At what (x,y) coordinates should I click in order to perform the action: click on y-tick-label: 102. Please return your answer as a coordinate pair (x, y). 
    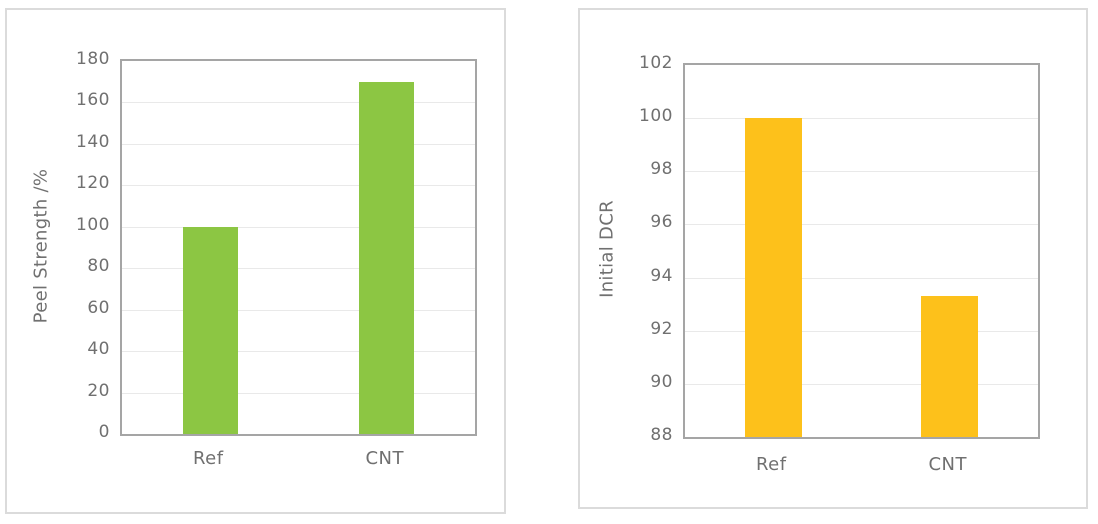
    Looking at the image, I should click on (656, 63).